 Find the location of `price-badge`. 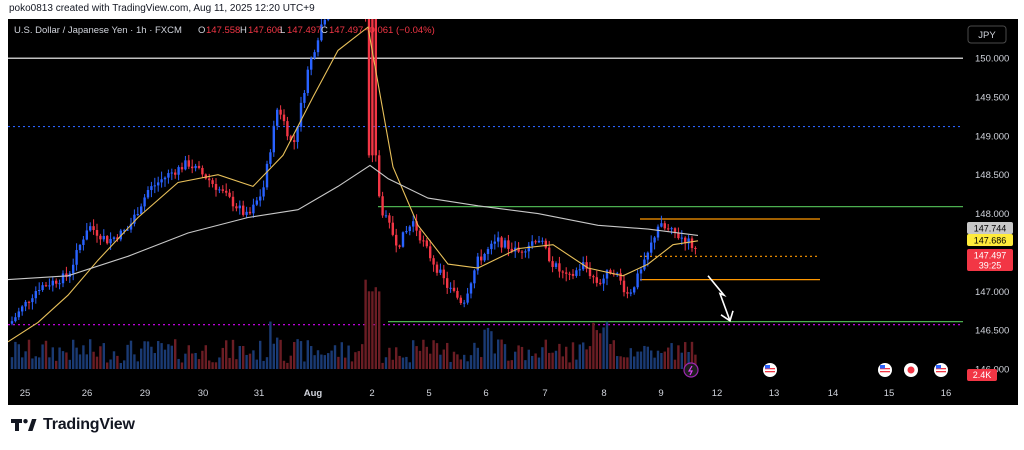

price-badge is located at coordinates (990, 259).